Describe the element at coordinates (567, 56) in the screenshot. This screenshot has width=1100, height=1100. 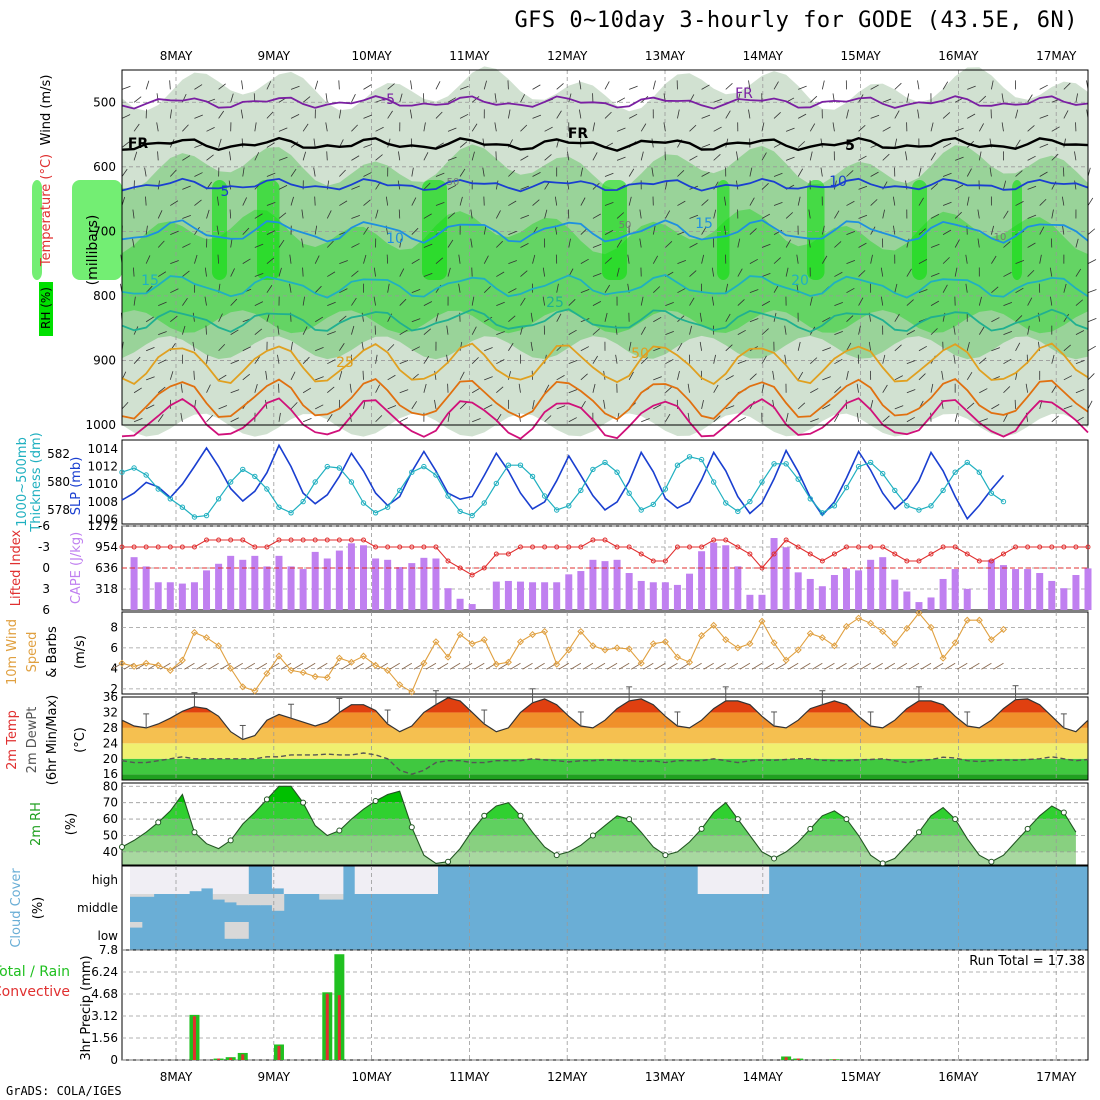
I see `date-label-top: 12MAY` at that location.